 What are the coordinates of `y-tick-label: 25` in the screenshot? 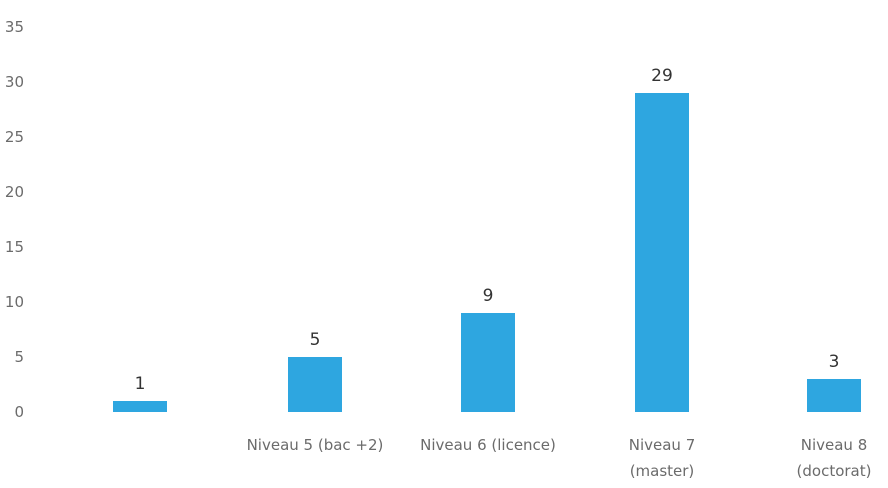 It's located at (14, 137).